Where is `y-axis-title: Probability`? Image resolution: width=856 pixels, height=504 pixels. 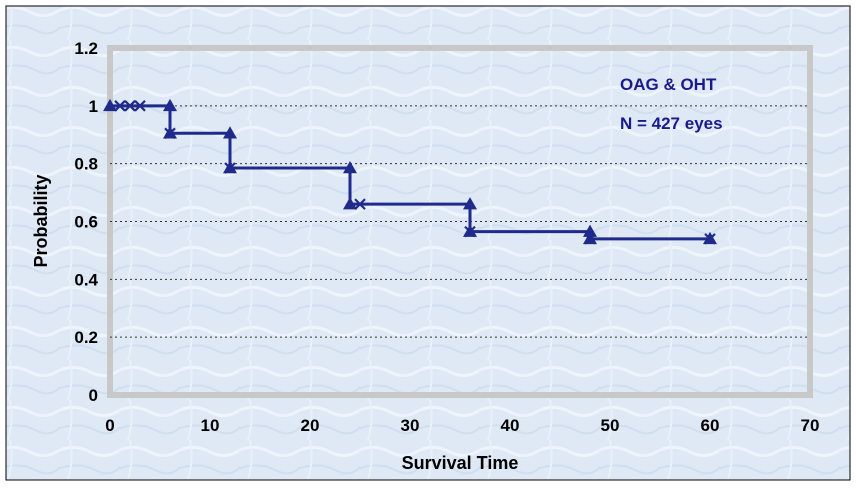
y-axis-title: Probability is located at coordinates (41, 220).